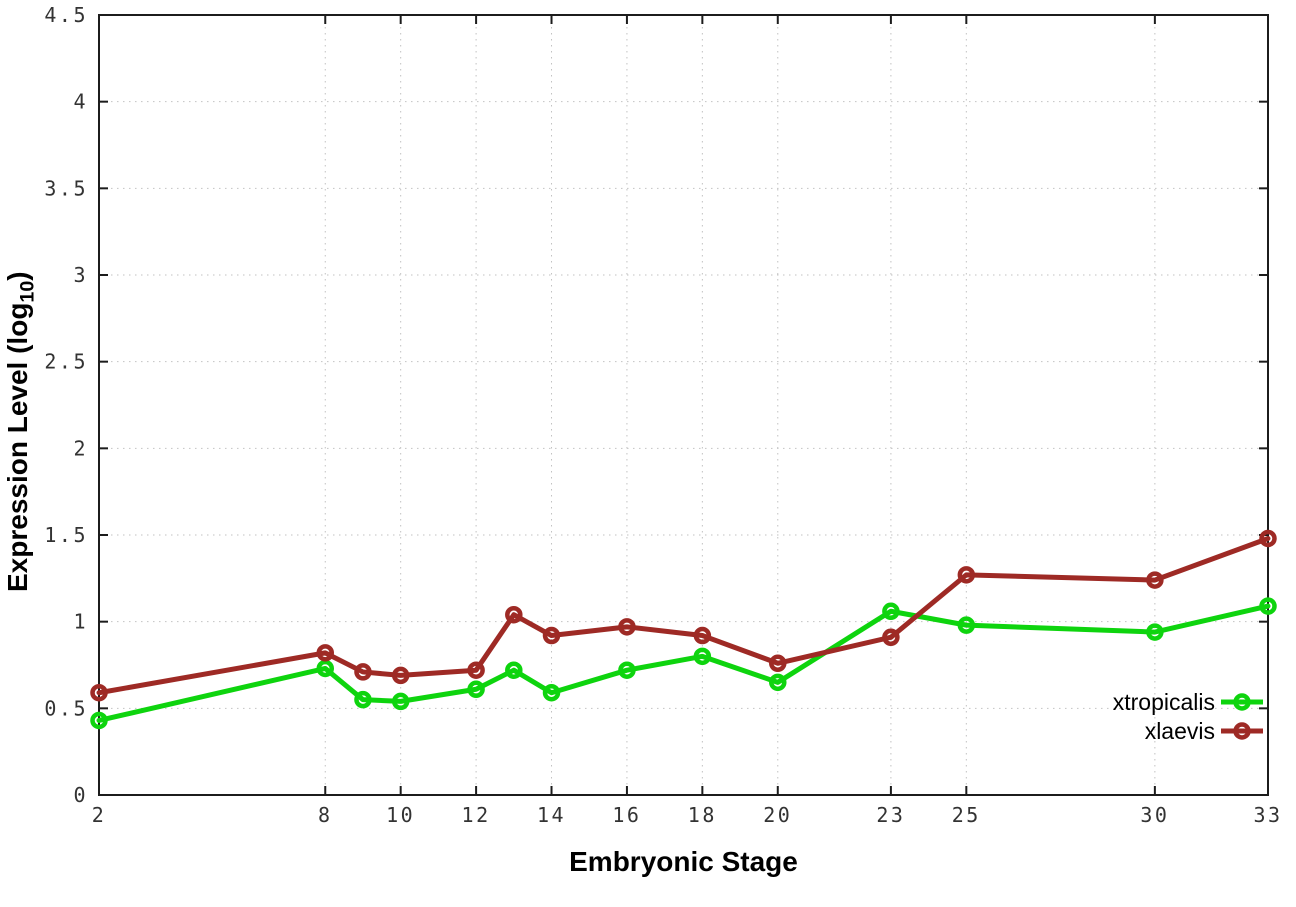 This screenshot has height=907, width=1296. What do you see at coordinates (80, 275) in the screenshot?
I see `y-tick-label-3: 3` at bounding box center [80, 275].